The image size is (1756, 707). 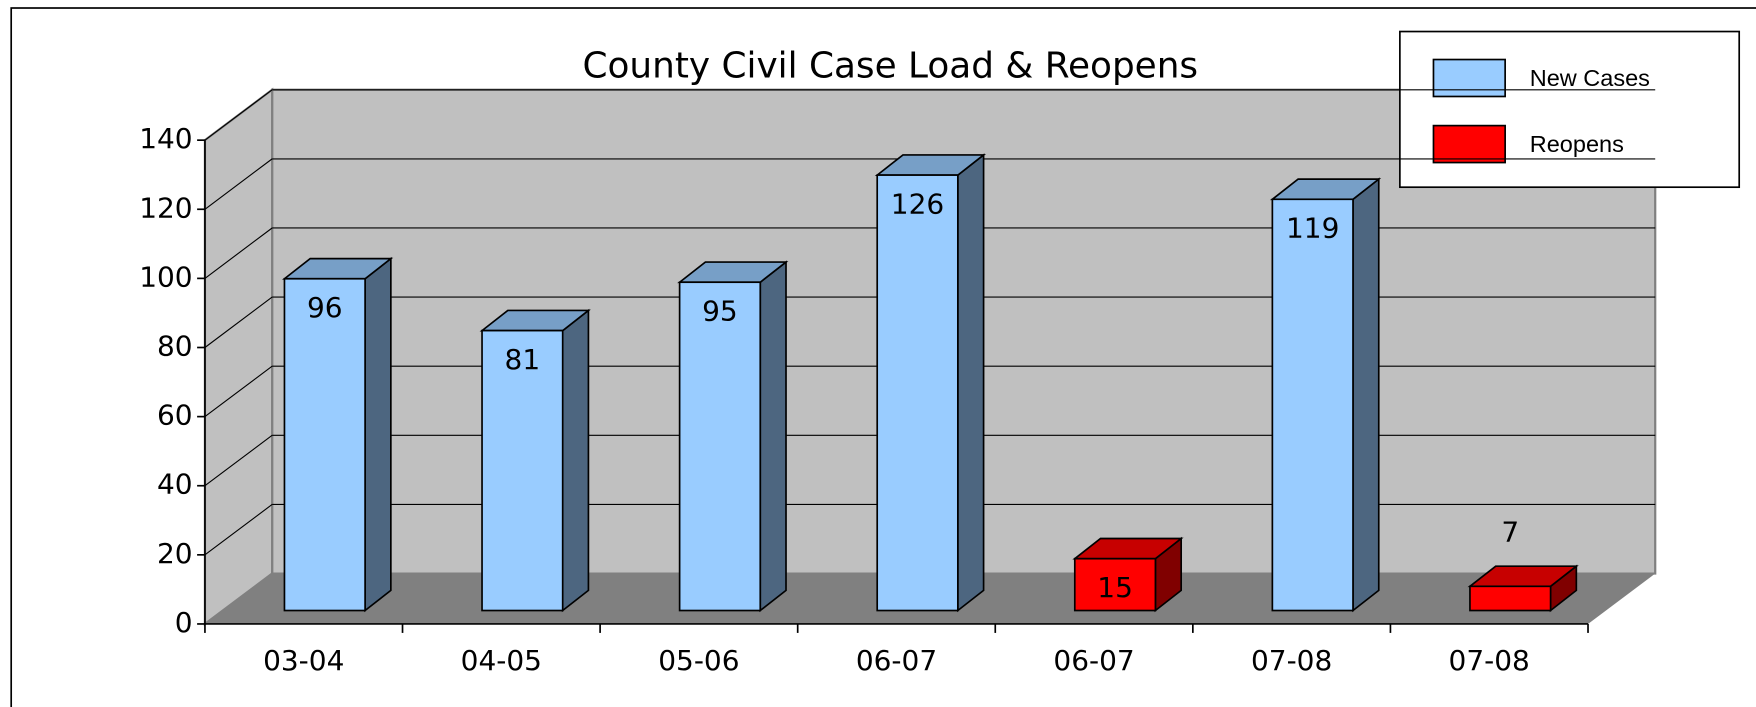 What do you see at coordinates (165, 276) in the screenshot?
I see `y-tick-label: 100` at bounding box center [165, 276].